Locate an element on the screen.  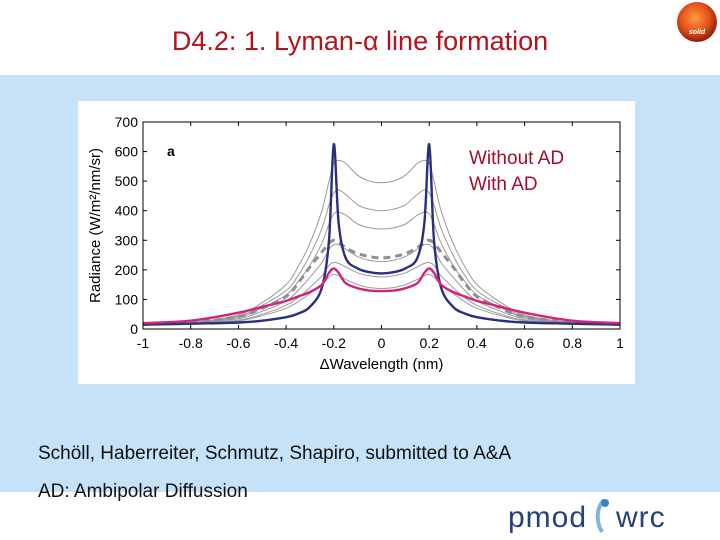
y-tick-label: 300 is located at coordinates (127, 240).